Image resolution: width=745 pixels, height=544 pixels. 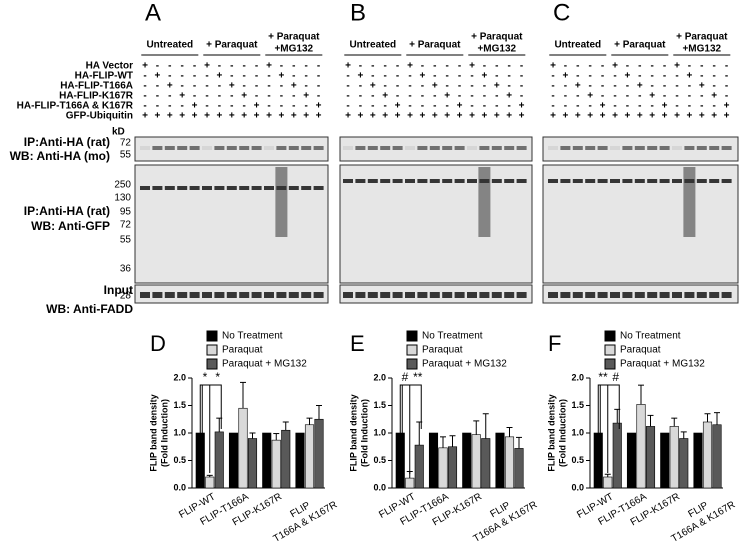 I want to click on y-tick-label: 1.5, so click(x=379, y=405).